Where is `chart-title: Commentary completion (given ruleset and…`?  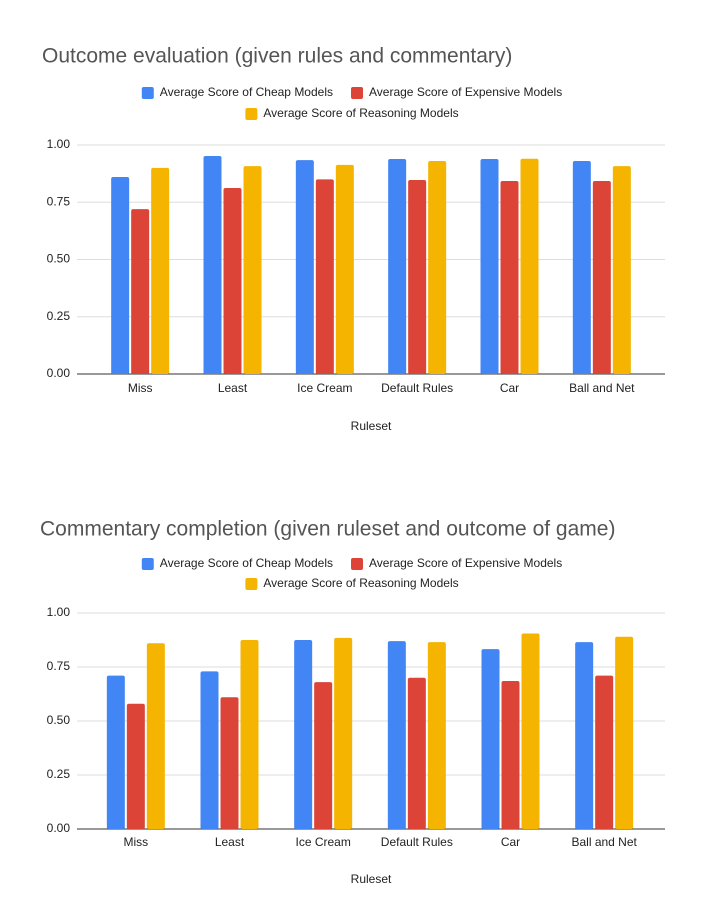
chart-title: Commentary completion (given ruleset and… is located at coordinates (327, 529).